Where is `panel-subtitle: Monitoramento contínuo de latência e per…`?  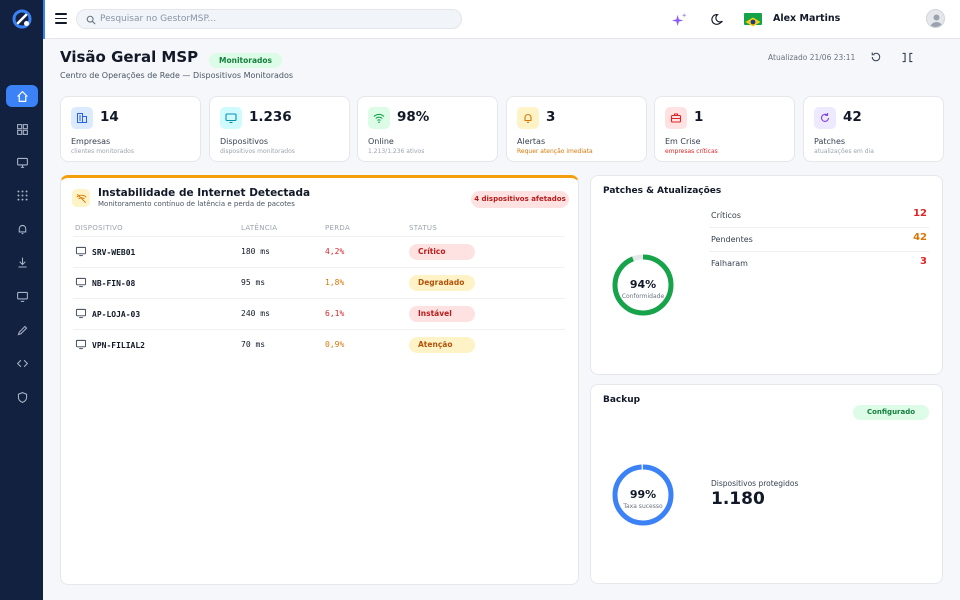
panel-subtitle: Monitoramento contínuo de latência e per… is located at coordinates (196, 204).